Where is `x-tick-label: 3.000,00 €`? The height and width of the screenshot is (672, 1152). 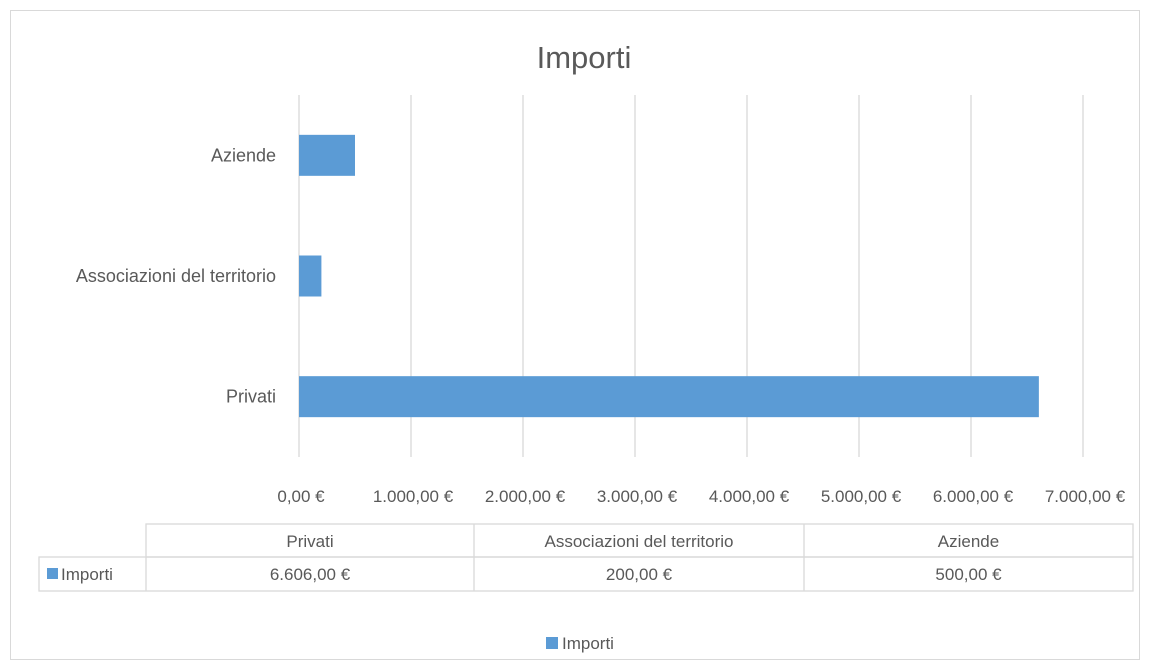 x-tick-label: 3.000,00 € is located at coordinates (637, 496).